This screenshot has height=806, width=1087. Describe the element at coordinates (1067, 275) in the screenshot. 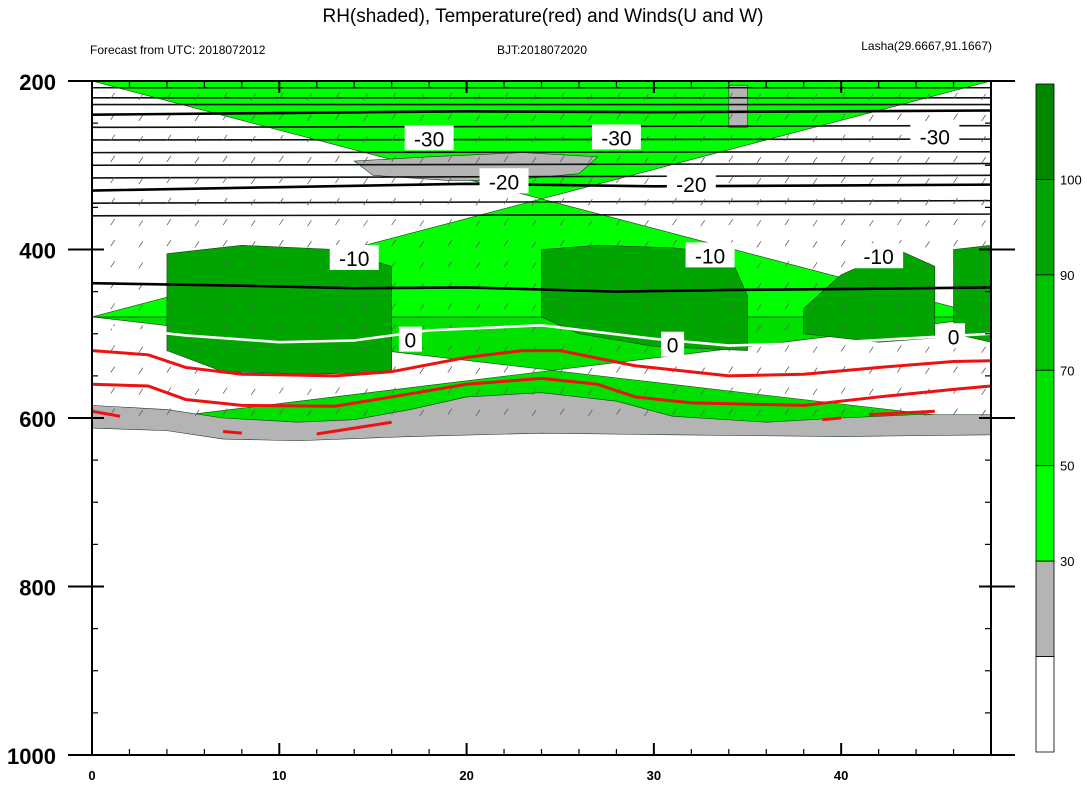

I see `colorbar-label: 90` at that location.